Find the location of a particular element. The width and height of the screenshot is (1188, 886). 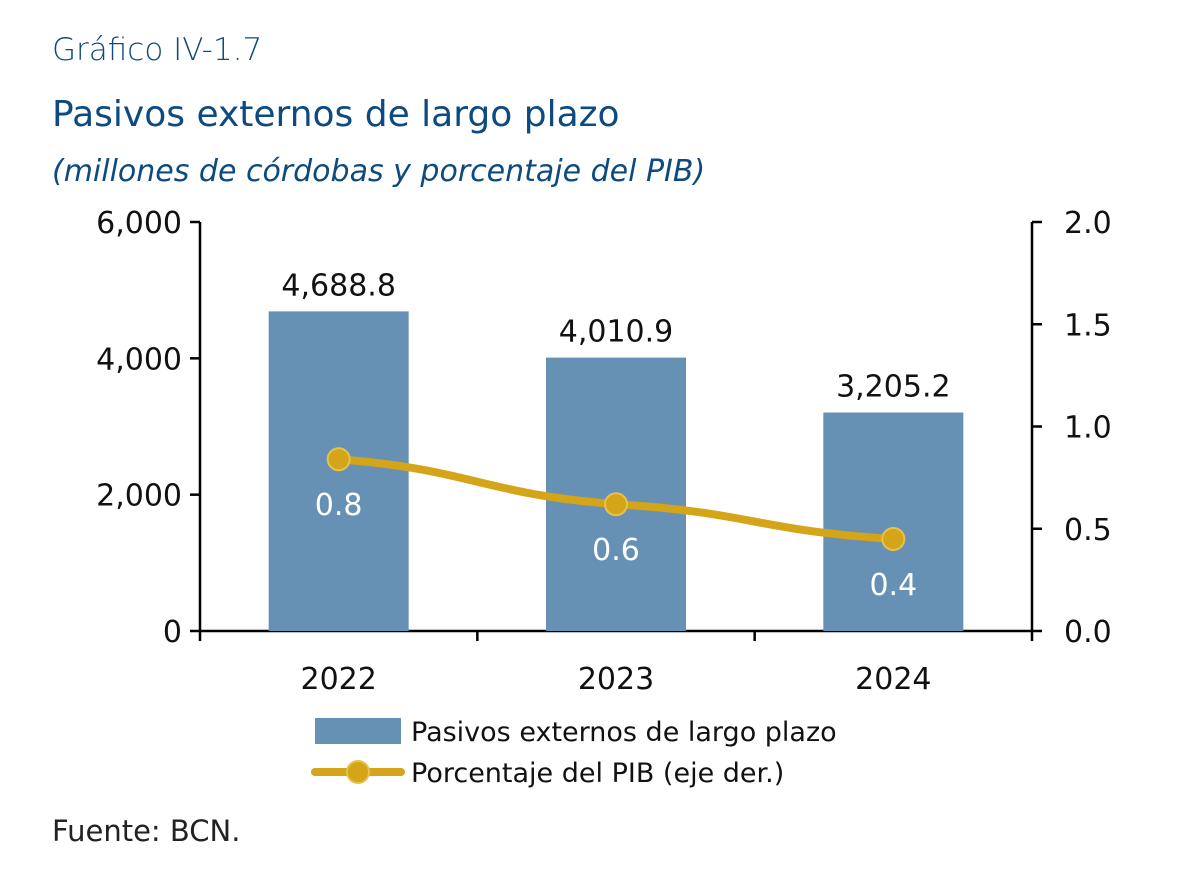

x-tick-label: 2024 is located at coordinates (893, 679).